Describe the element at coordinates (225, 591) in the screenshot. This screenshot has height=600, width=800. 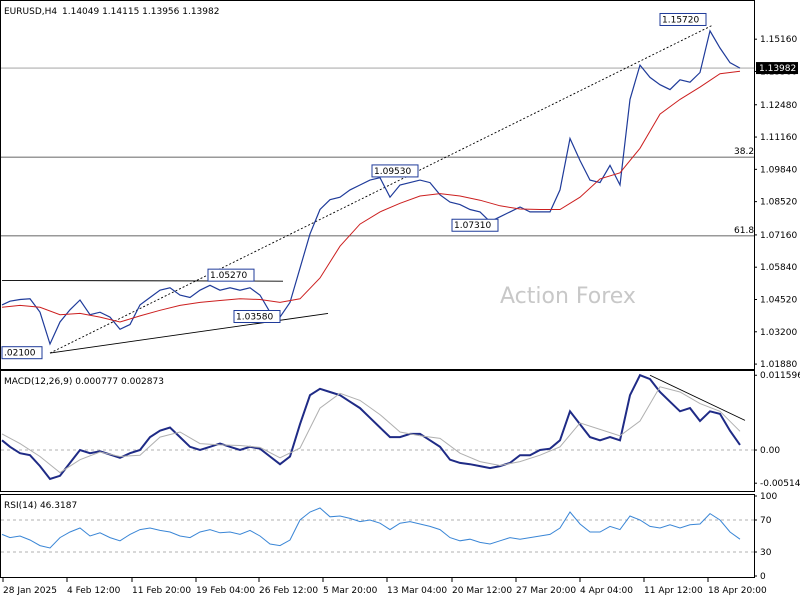
I see `x-axis-tick-label: 19 Feb 04:00` at that location.